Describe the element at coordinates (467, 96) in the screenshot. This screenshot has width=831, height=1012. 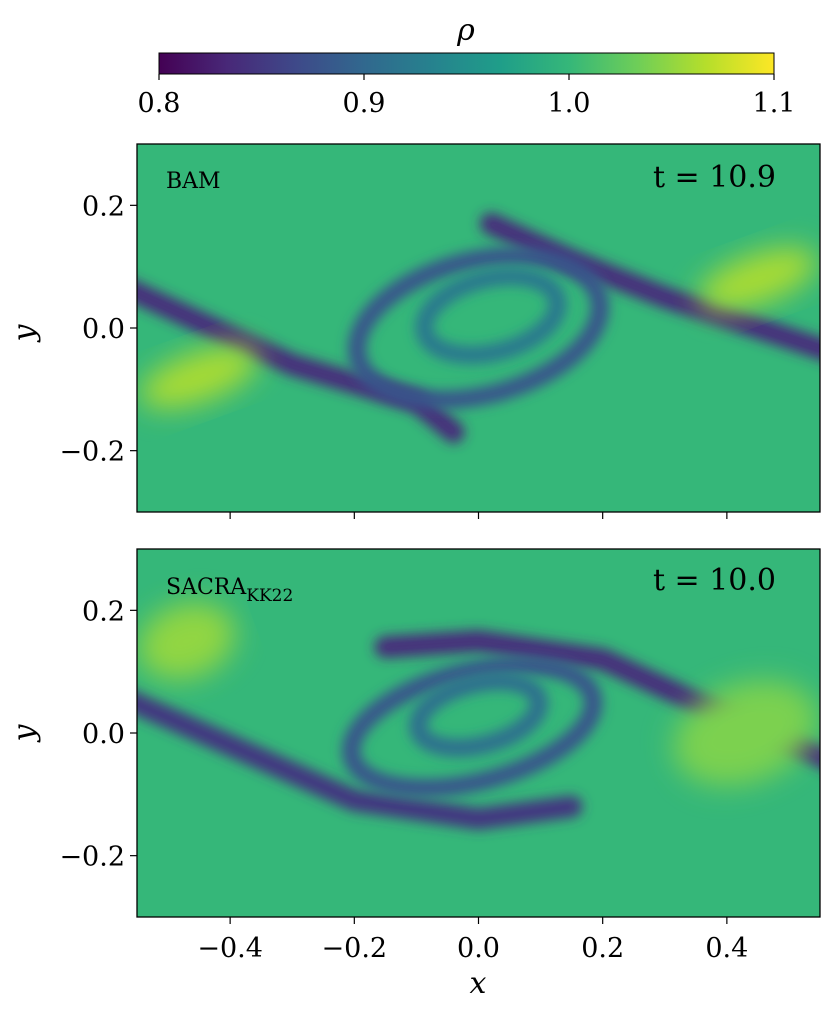
I see `colorbar-ticks: 0.8 0.9 1.0 1.1` at that location.